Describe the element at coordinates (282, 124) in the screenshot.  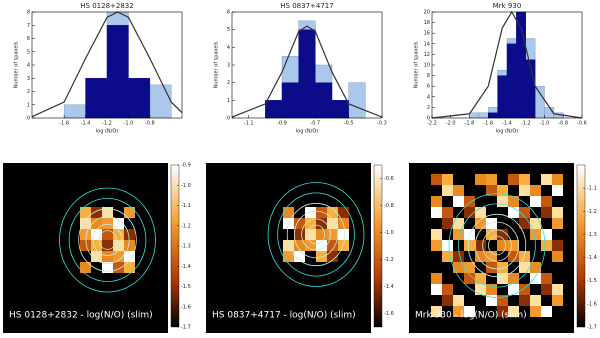
I see `x-tick-label: -0.9` at that location.